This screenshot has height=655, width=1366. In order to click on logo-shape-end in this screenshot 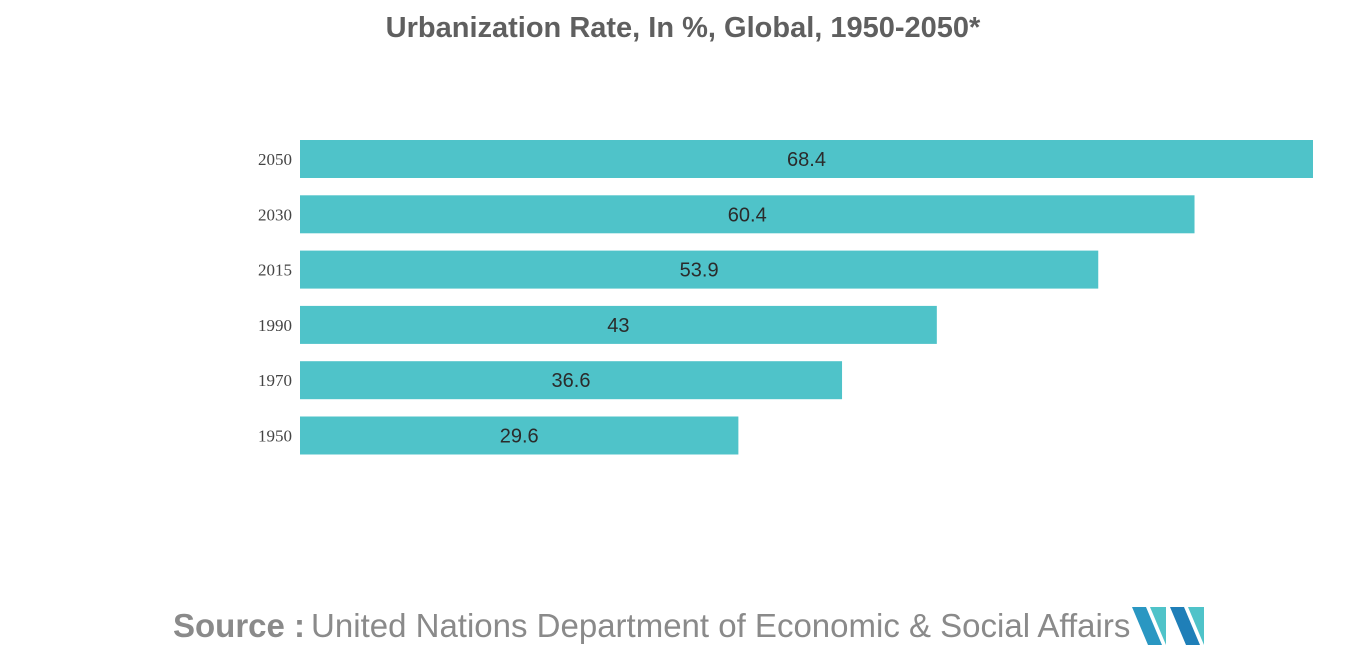, I will do `click(1196, 626)`.